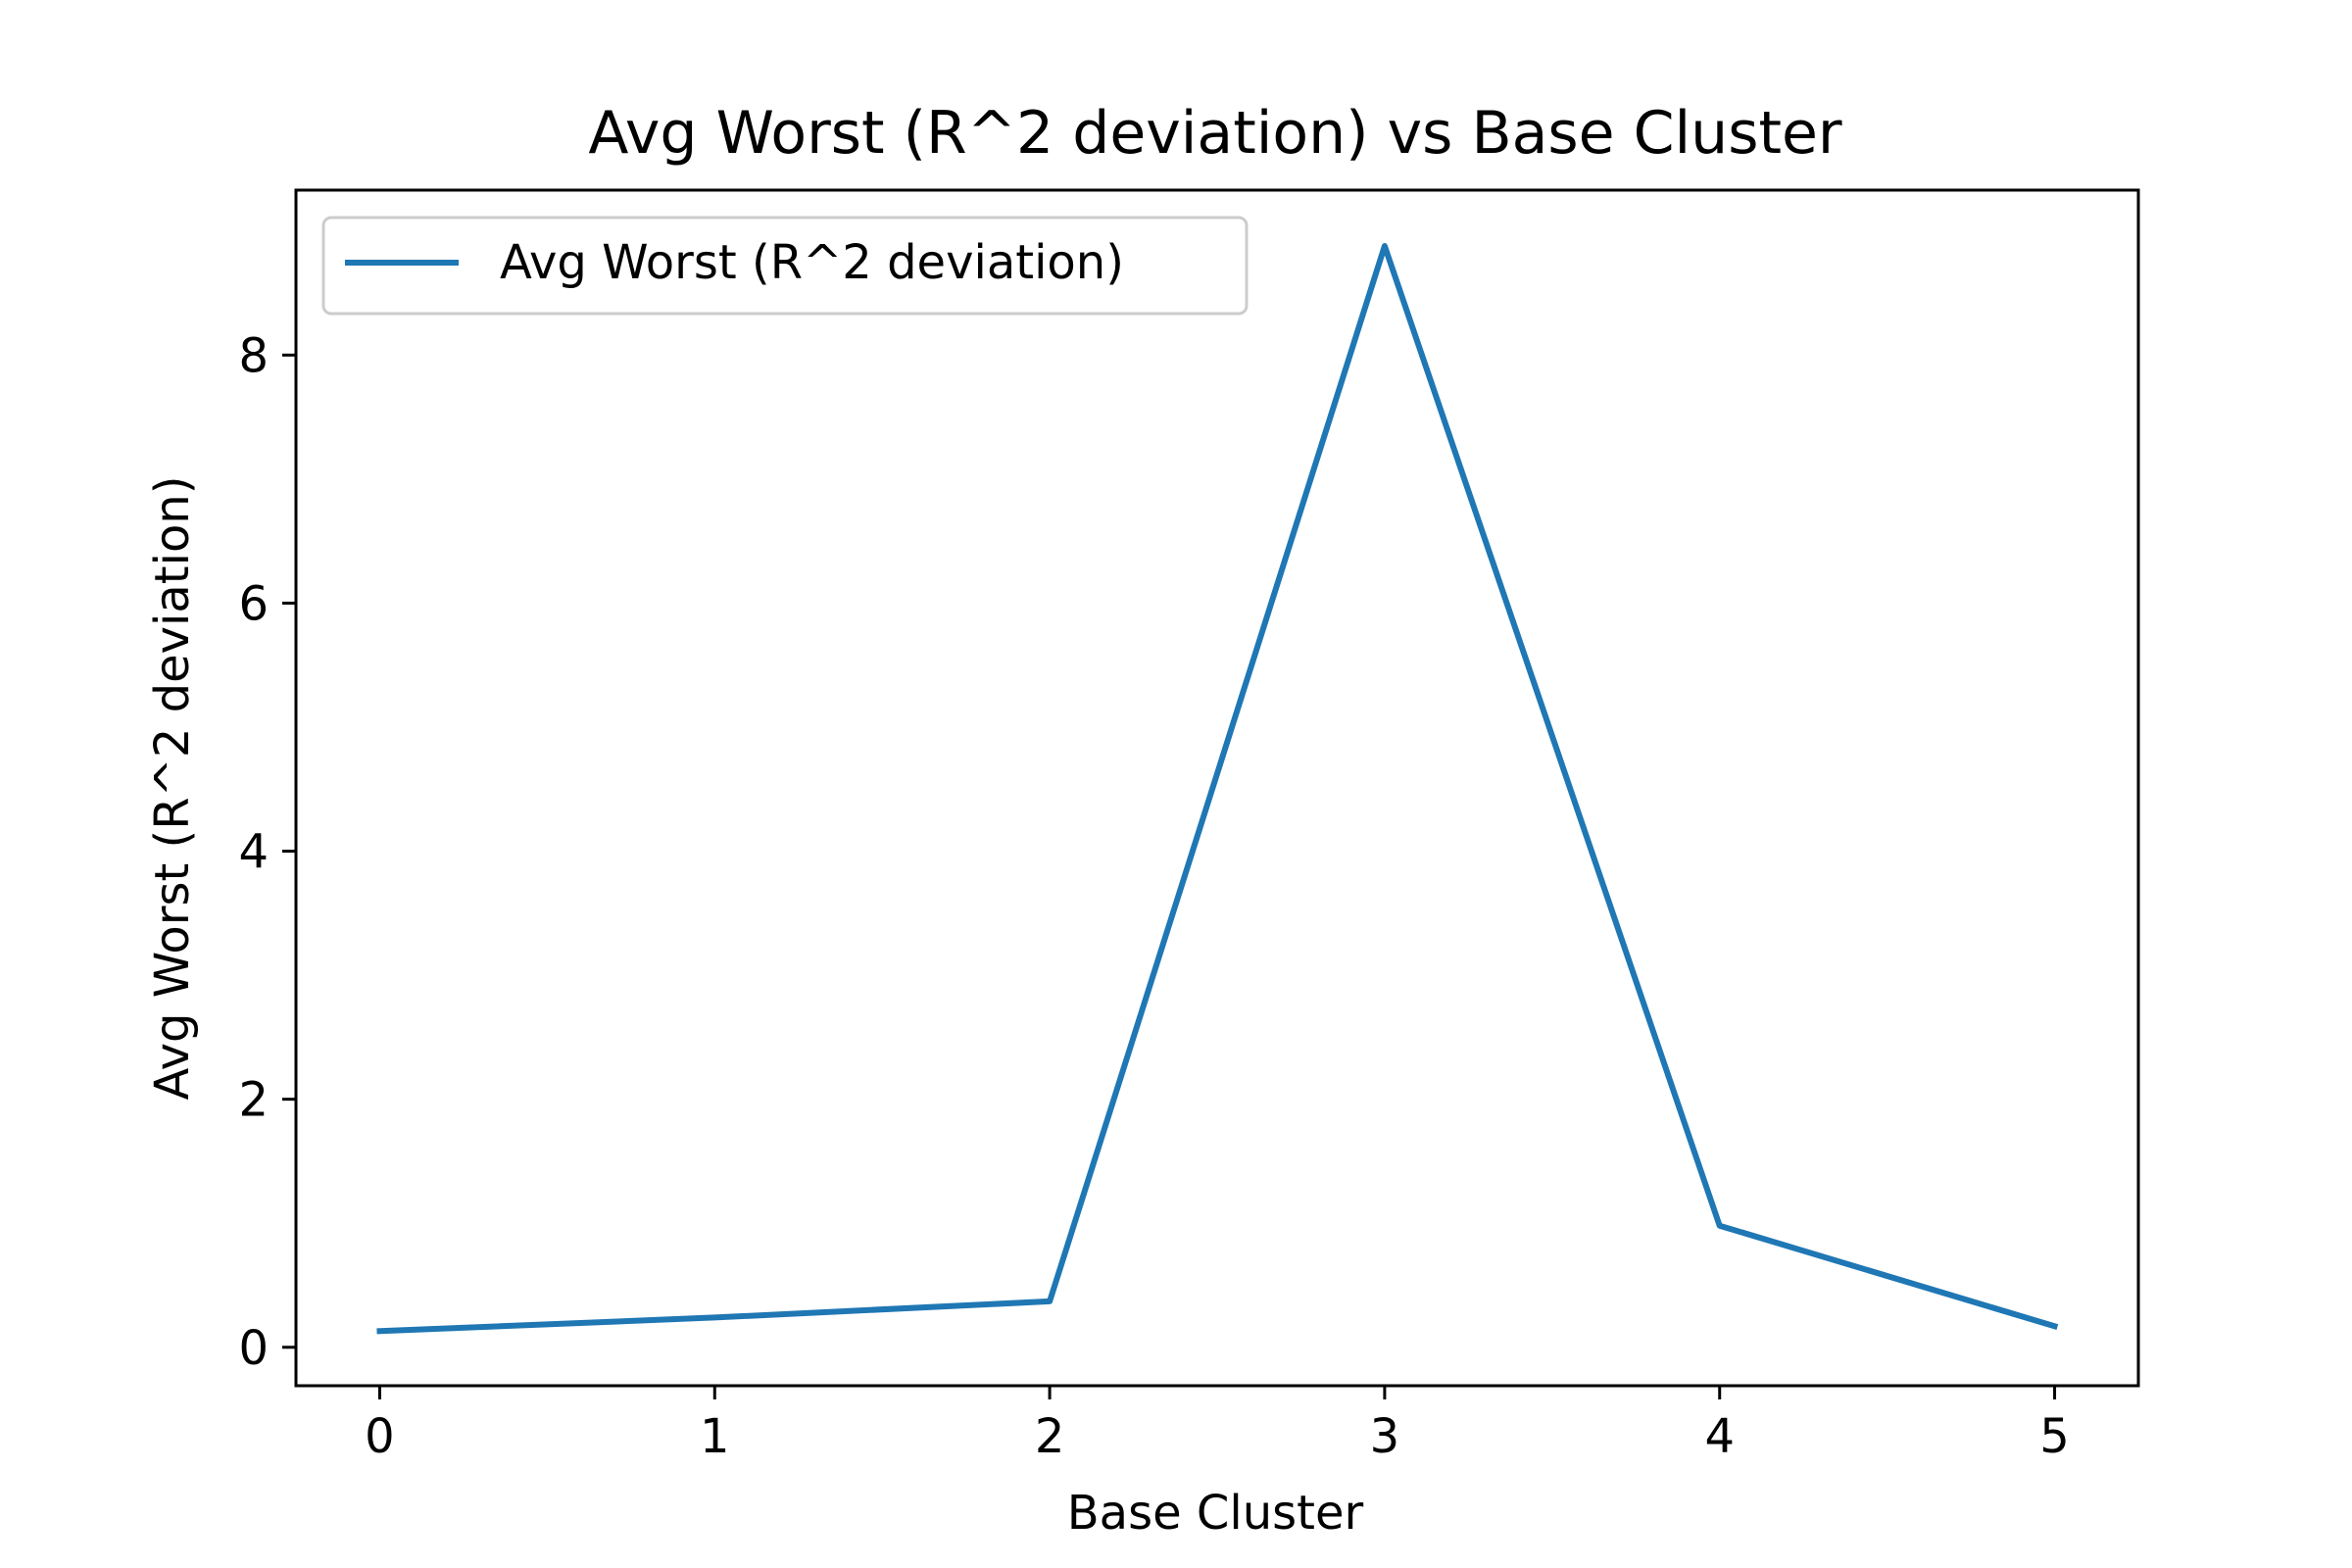 The height and width of the screenshot is (1568, 2352). What do you see at coordinates (253, 852) in the screenshot?
I see `y-tick-label: 4` at bounding box center [253, 852].